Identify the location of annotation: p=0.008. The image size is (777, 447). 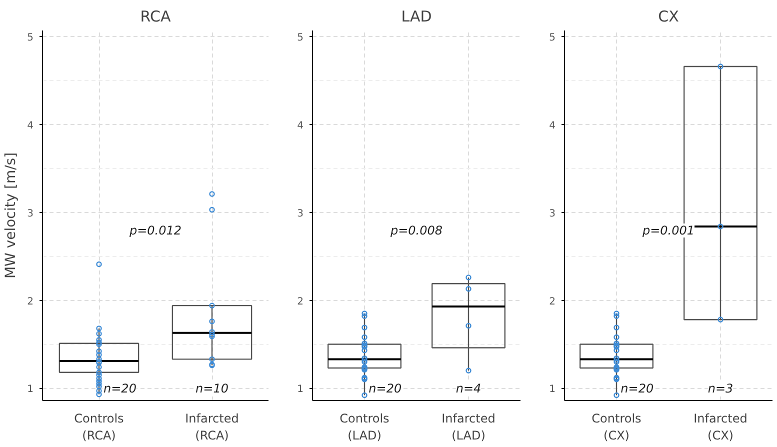
(416, 231).